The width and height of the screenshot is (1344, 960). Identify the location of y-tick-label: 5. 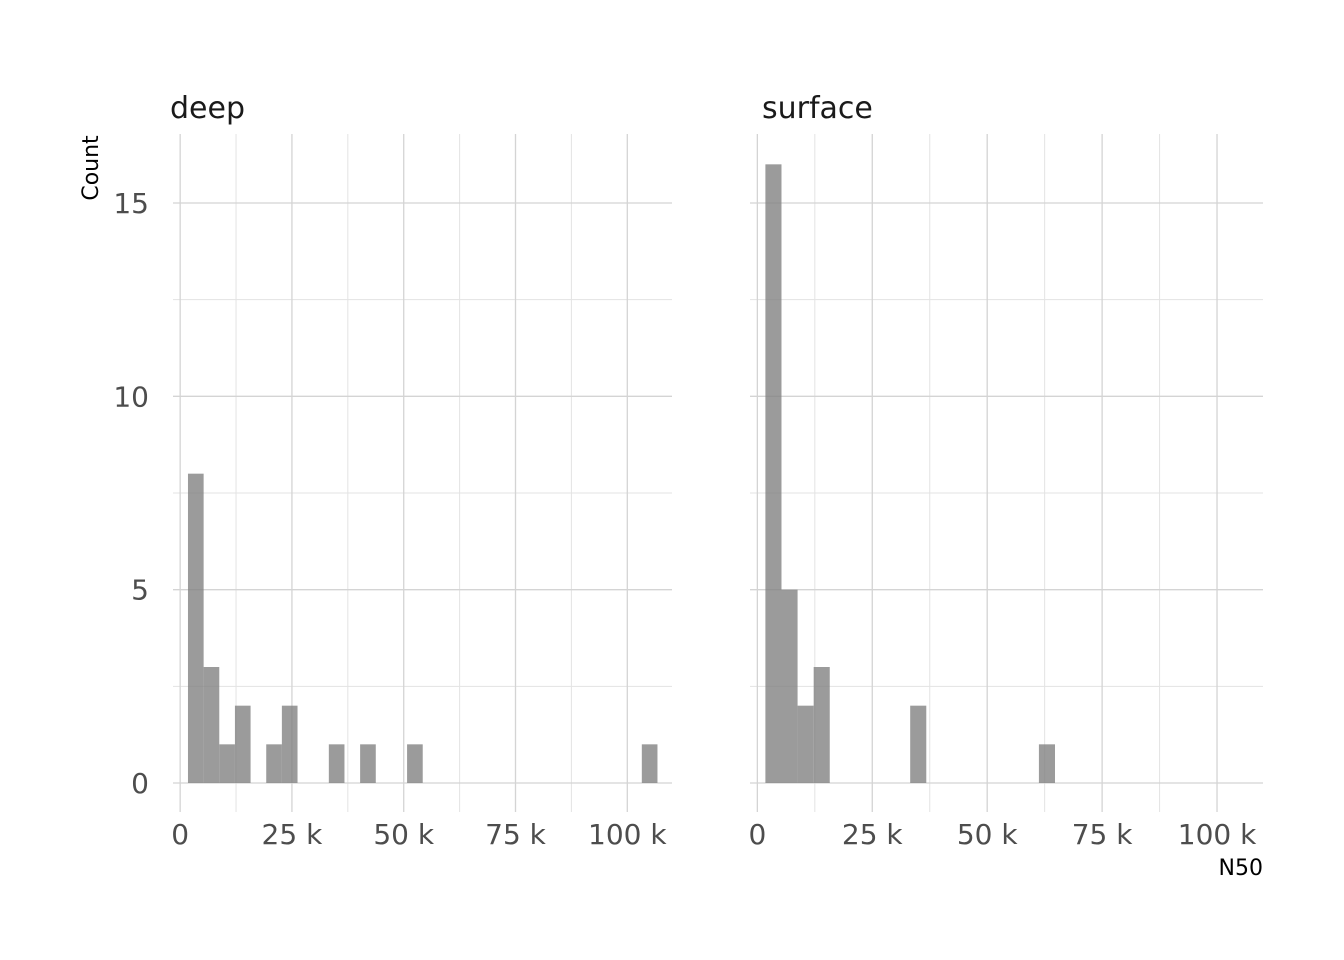
(140, 590).